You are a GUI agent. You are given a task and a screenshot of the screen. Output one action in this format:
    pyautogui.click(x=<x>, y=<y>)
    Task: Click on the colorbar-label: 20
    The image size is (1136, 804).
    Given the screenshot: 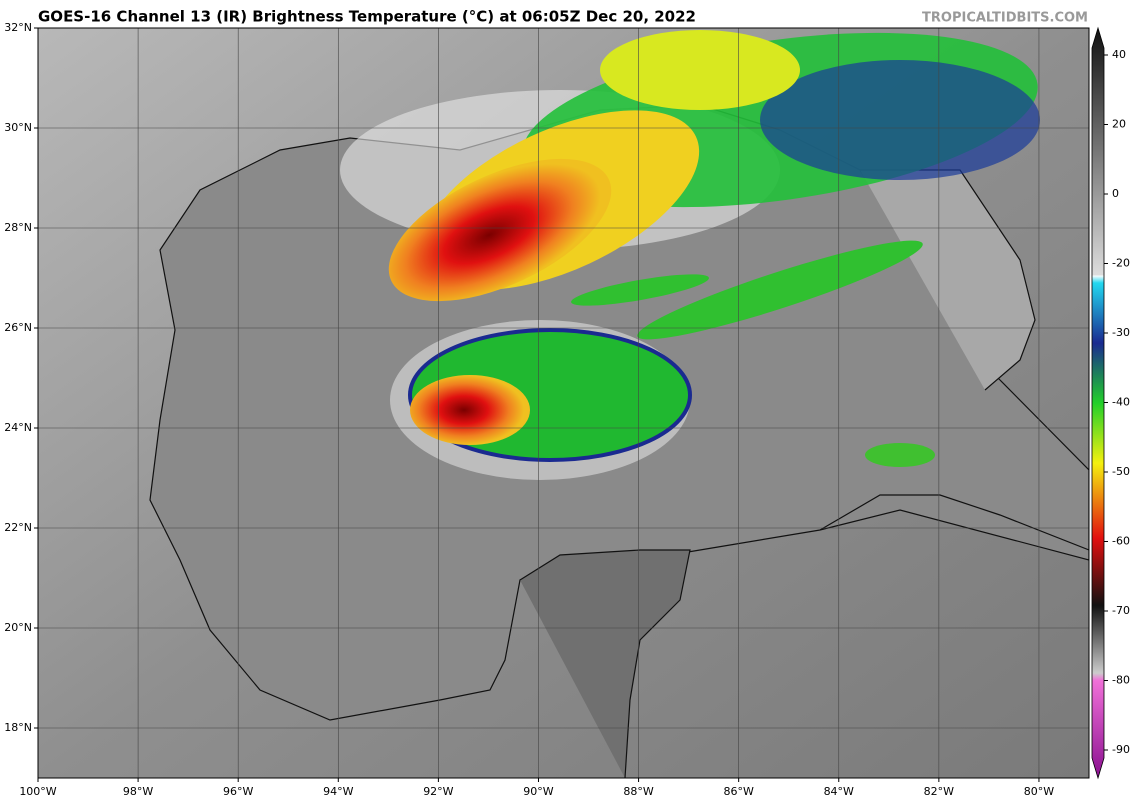 What is the action you would take?
    pyautogui.click(x=1119, y=124)
    